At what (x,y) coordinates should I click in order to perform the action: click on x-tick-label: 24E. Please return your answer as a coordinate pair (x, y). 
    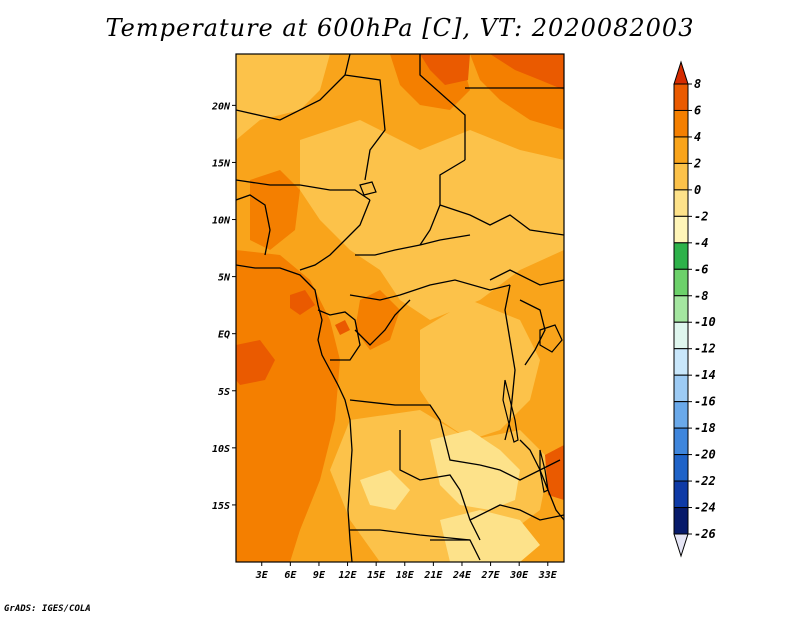
    Looking at the image, I should click on (462, 575).